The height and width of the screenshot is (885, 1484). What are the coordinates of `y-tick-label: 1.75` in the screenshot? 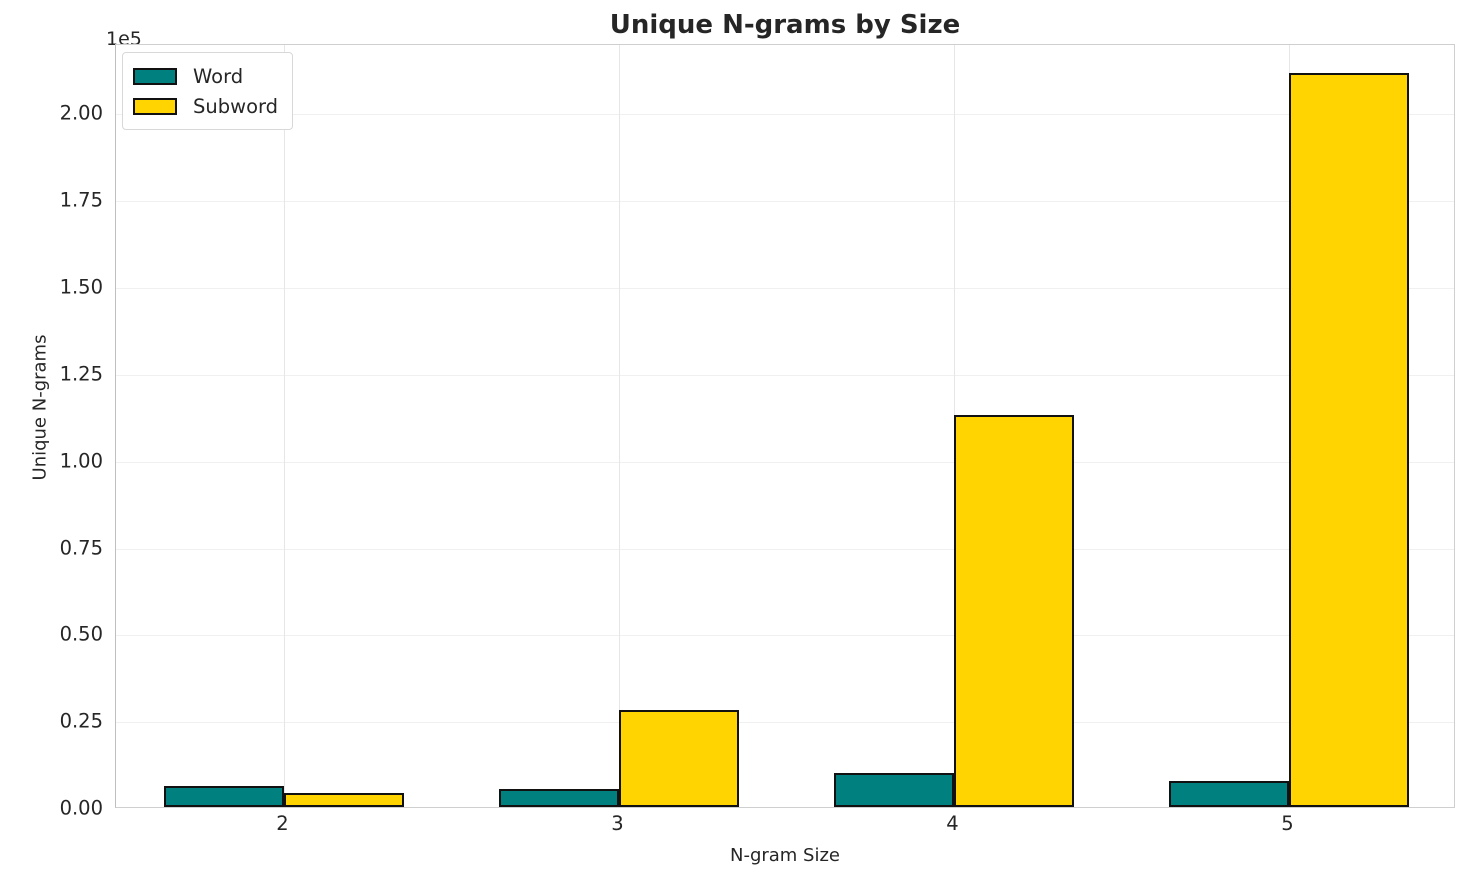 It's located at (81, 200).